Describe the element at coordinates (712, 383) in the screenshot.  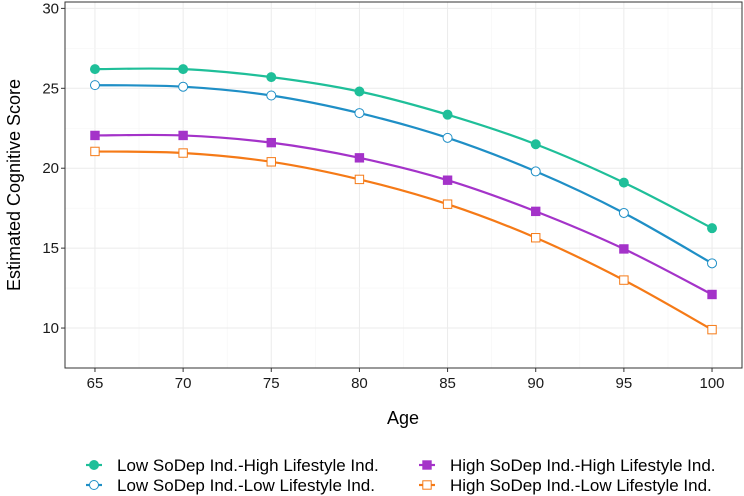
I see `x-tick-label: 100` at that location.